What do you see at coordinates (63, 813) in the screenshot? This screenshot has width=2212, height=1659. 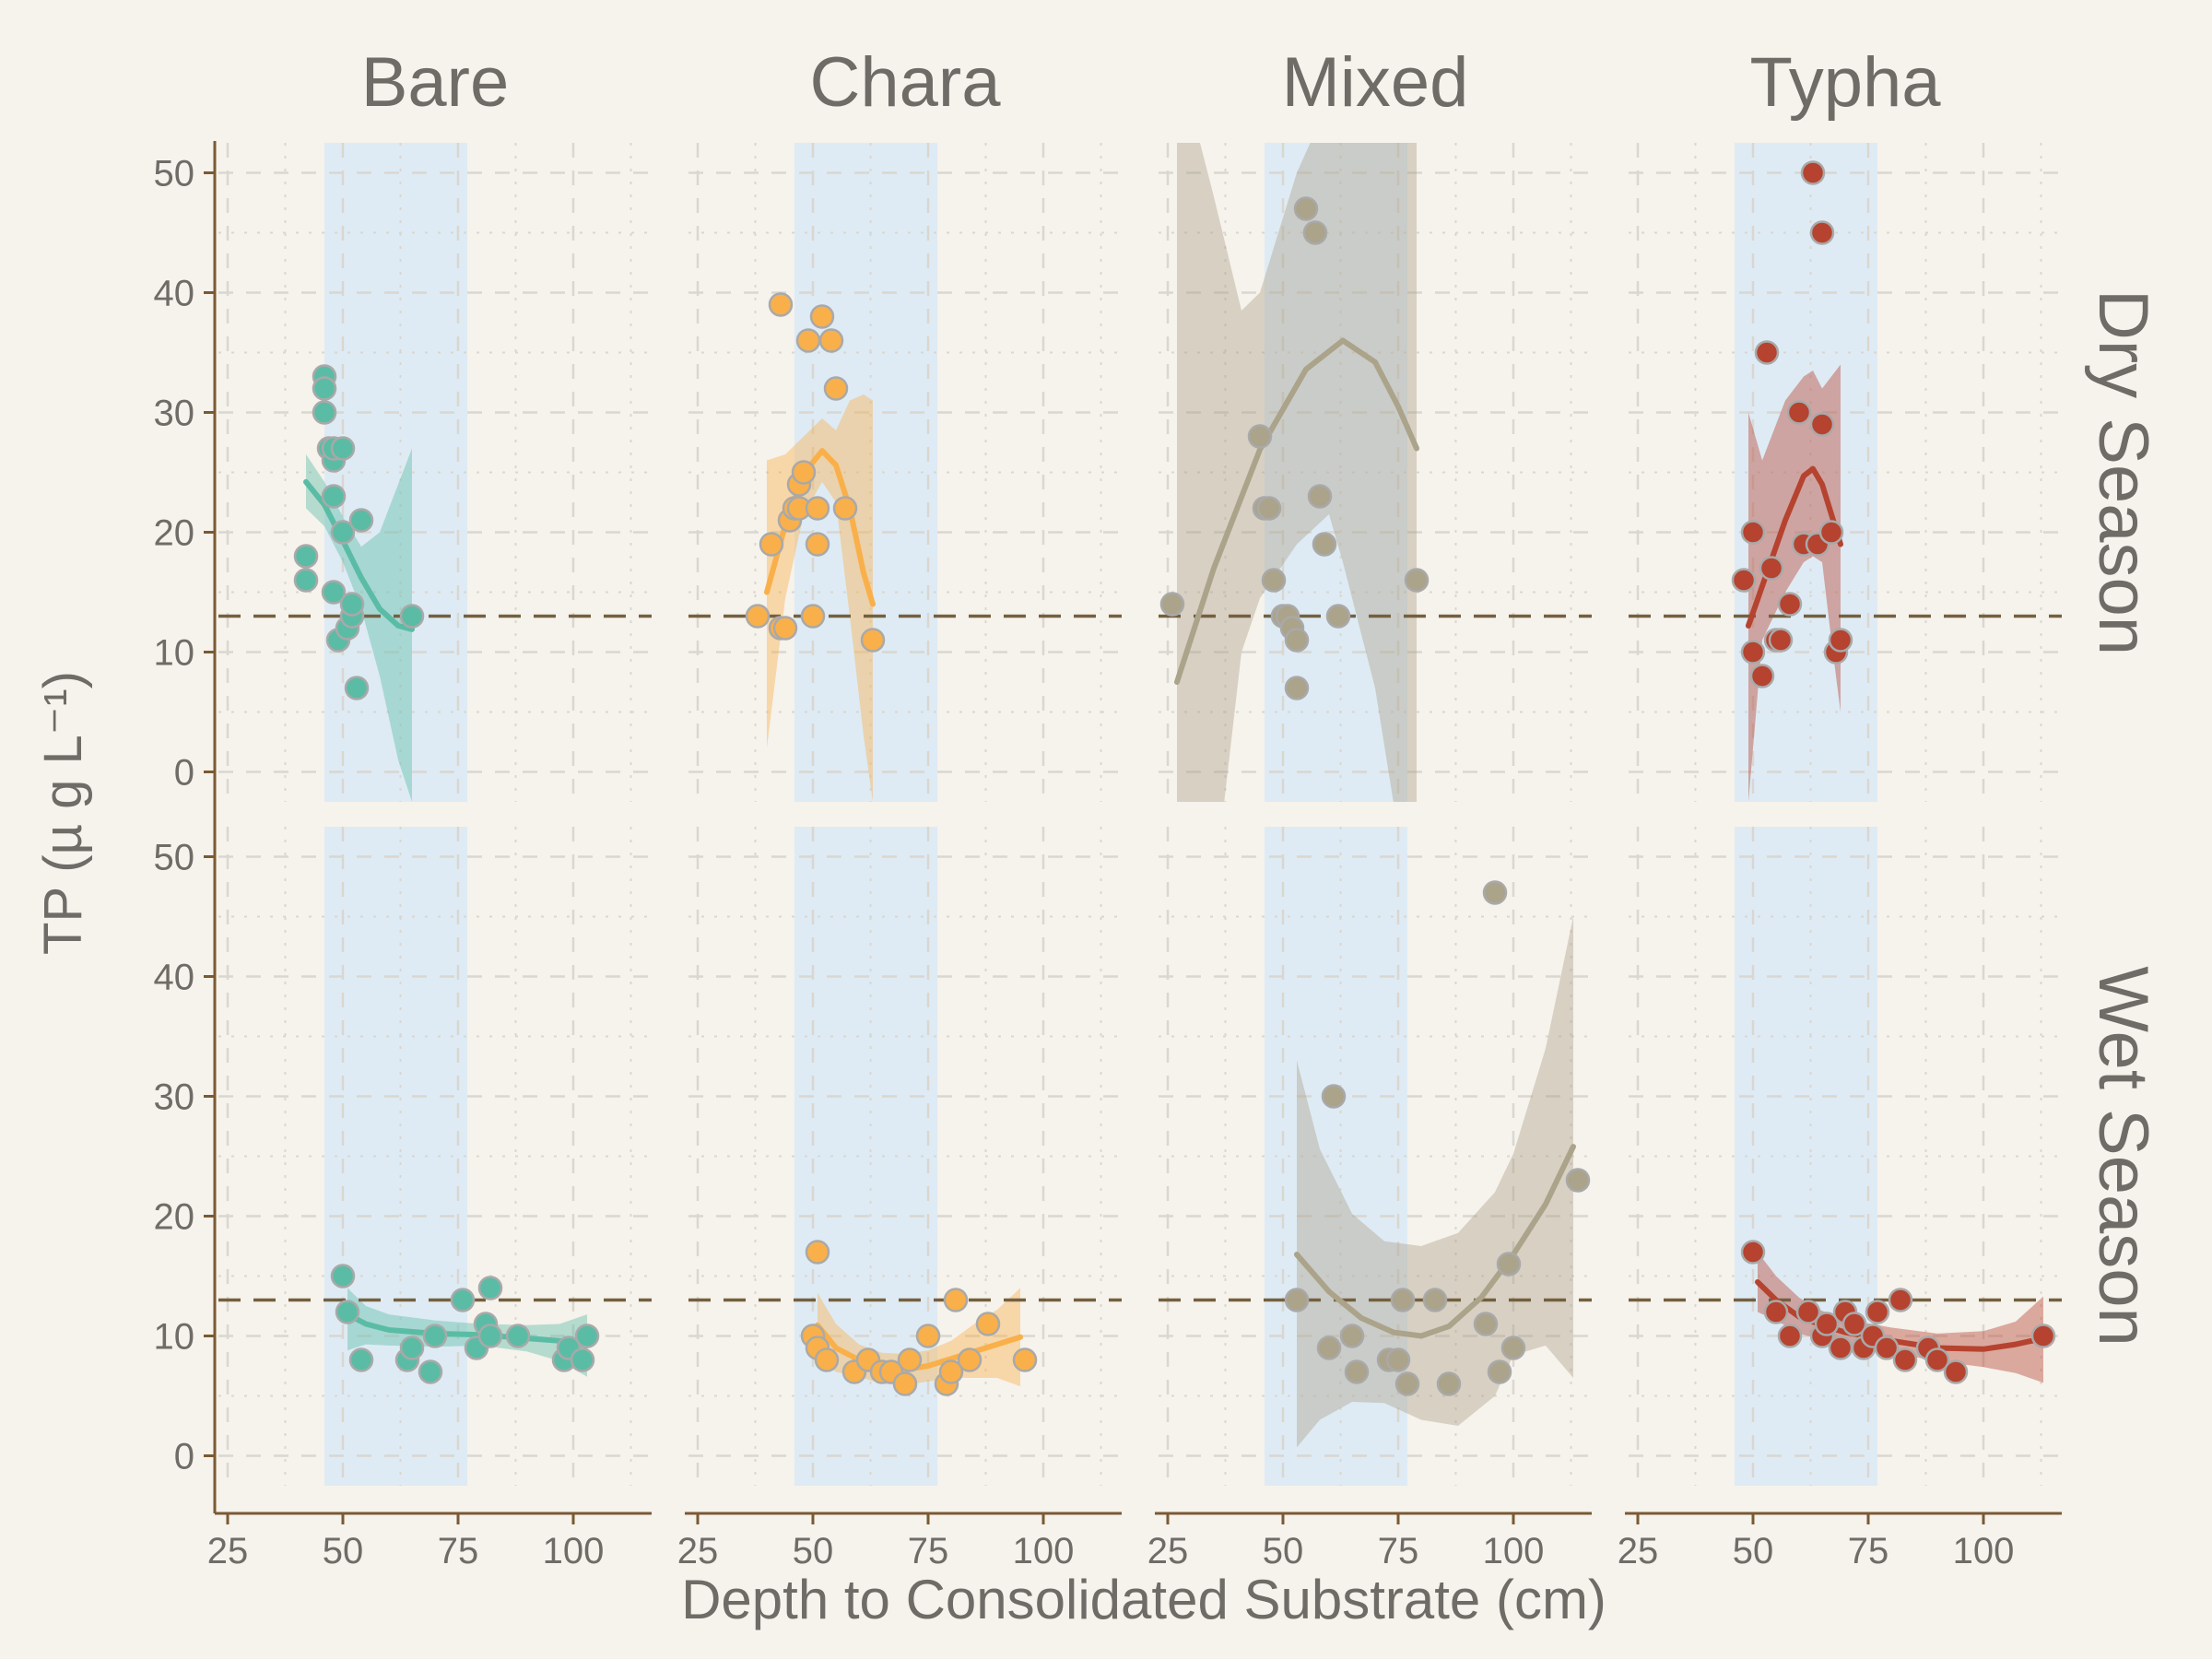 I see `y-axis-title: TP (µ g L⁻¹)` at bounding box center [63, 813].